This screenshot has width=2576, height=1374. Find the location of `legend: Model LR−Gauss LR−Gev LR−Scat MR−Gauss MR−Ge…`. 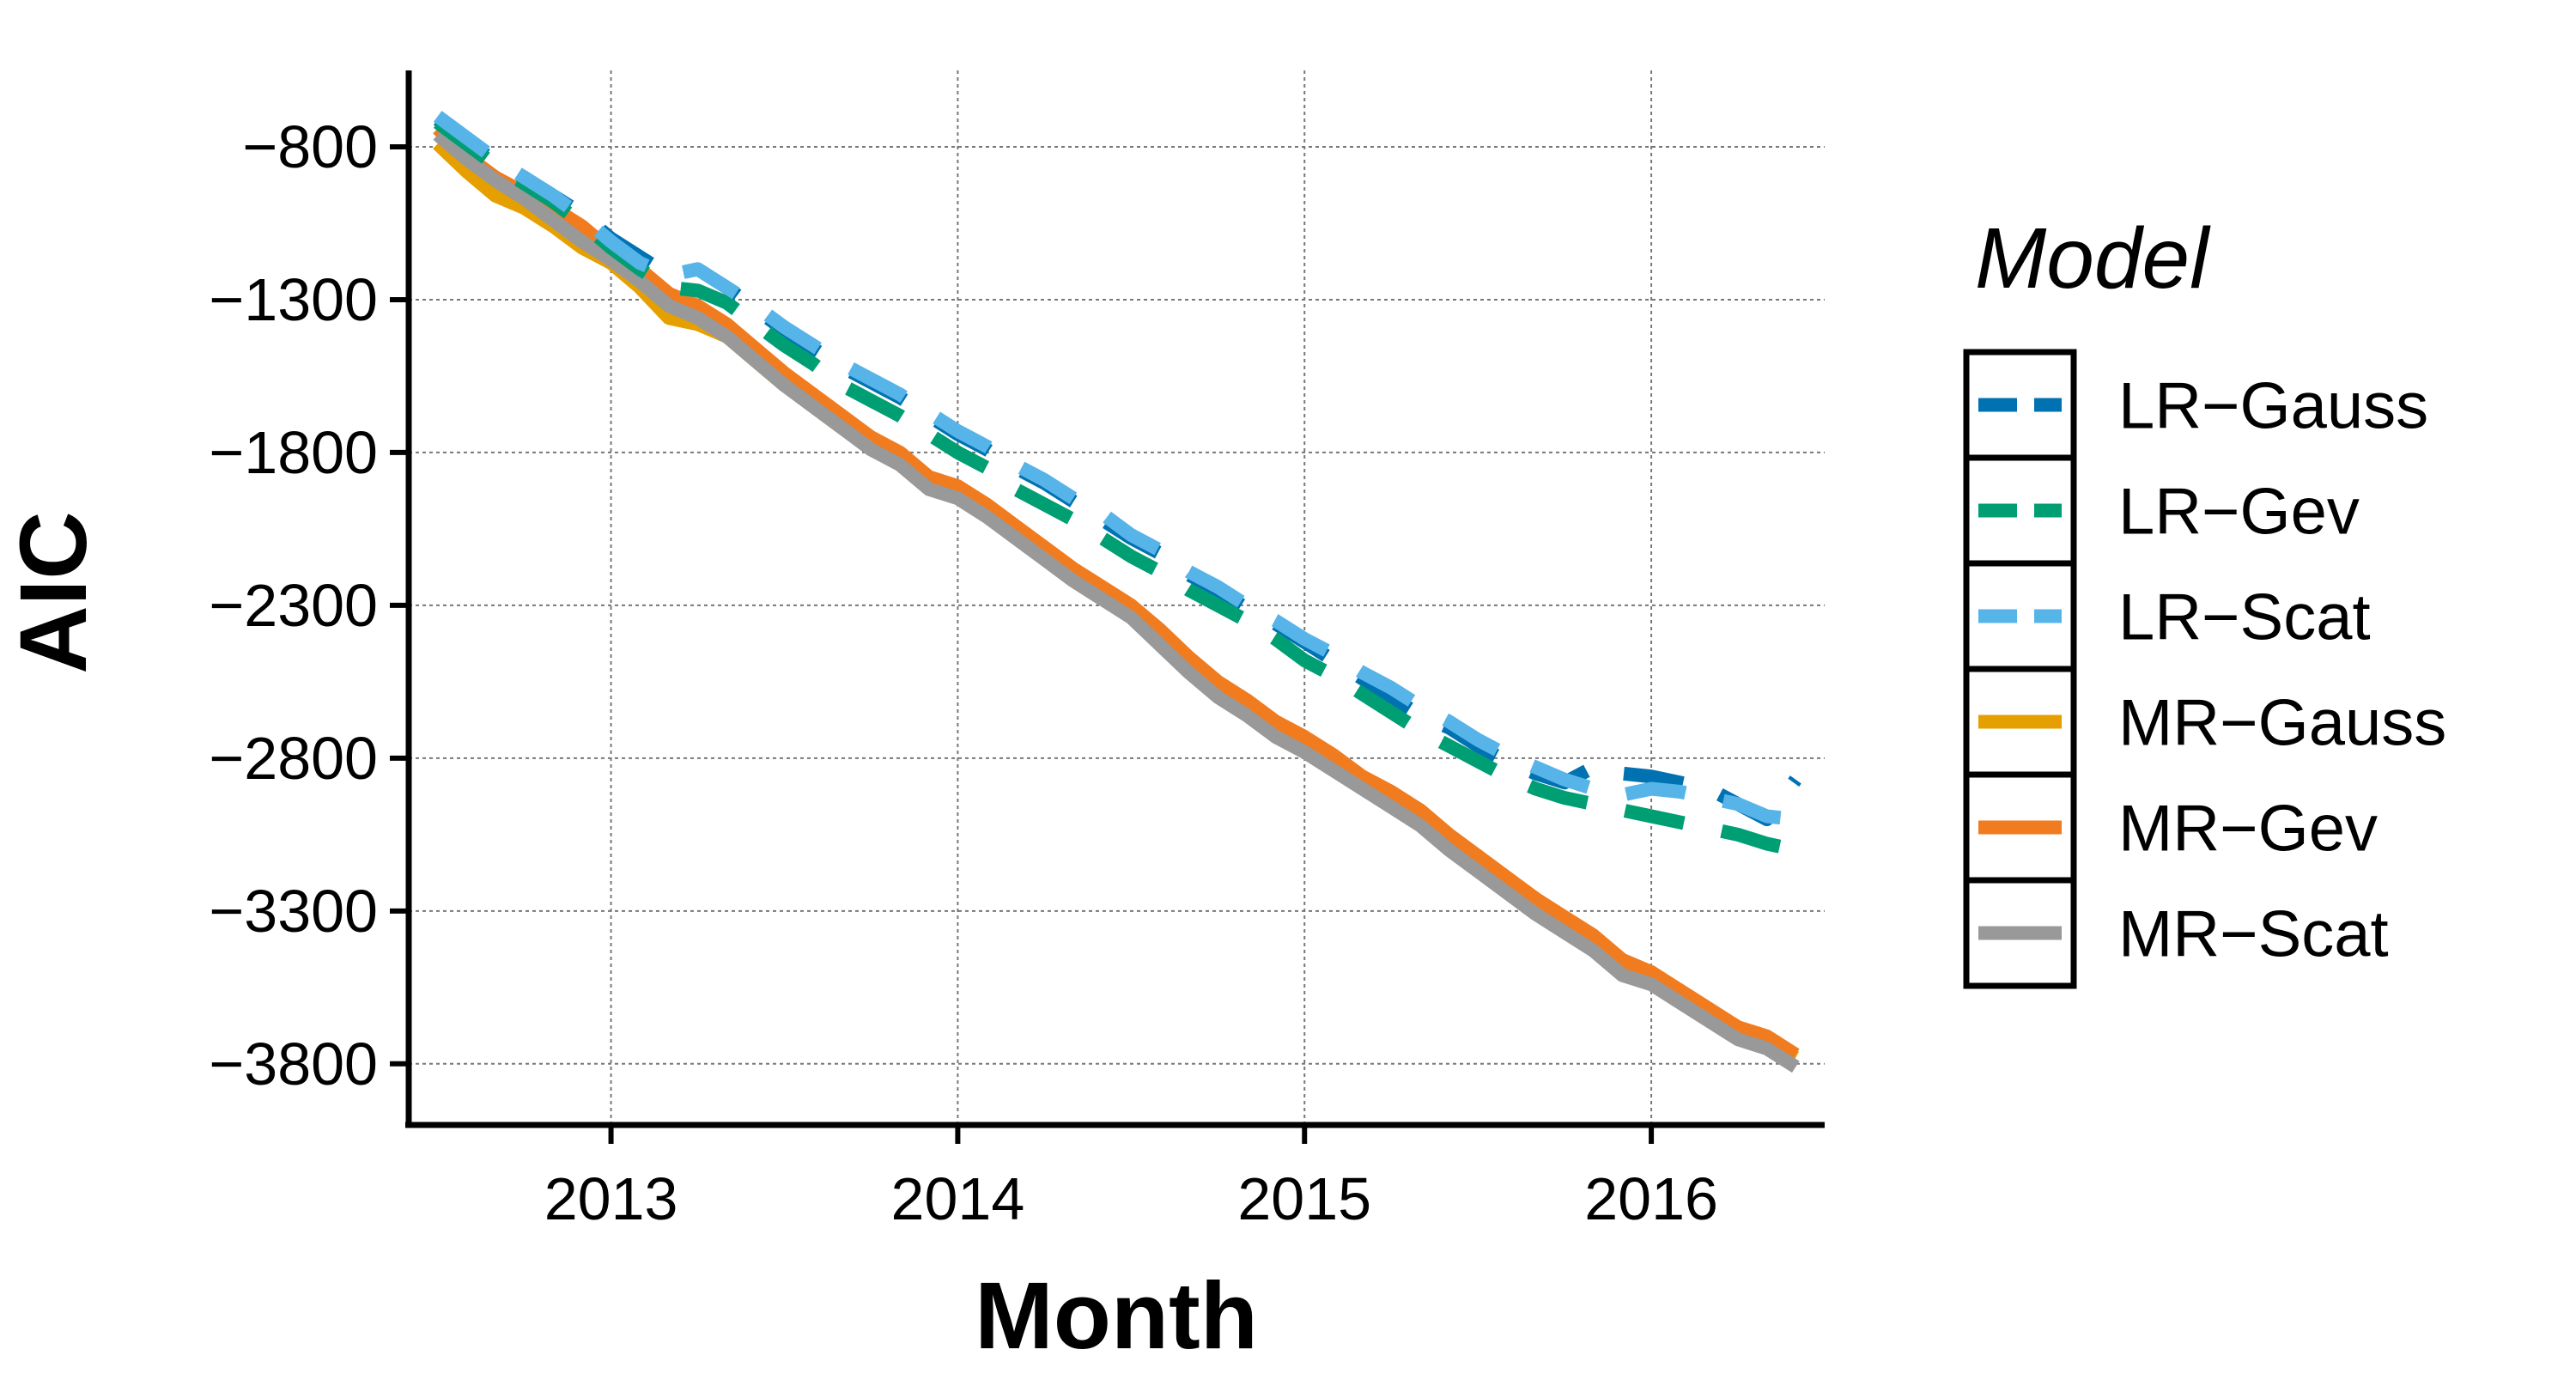

legend: Model LR−Gauss LR−Gev LR−Scat MR−Gauss MR−Ge… is located at coordinates (2204, 599).